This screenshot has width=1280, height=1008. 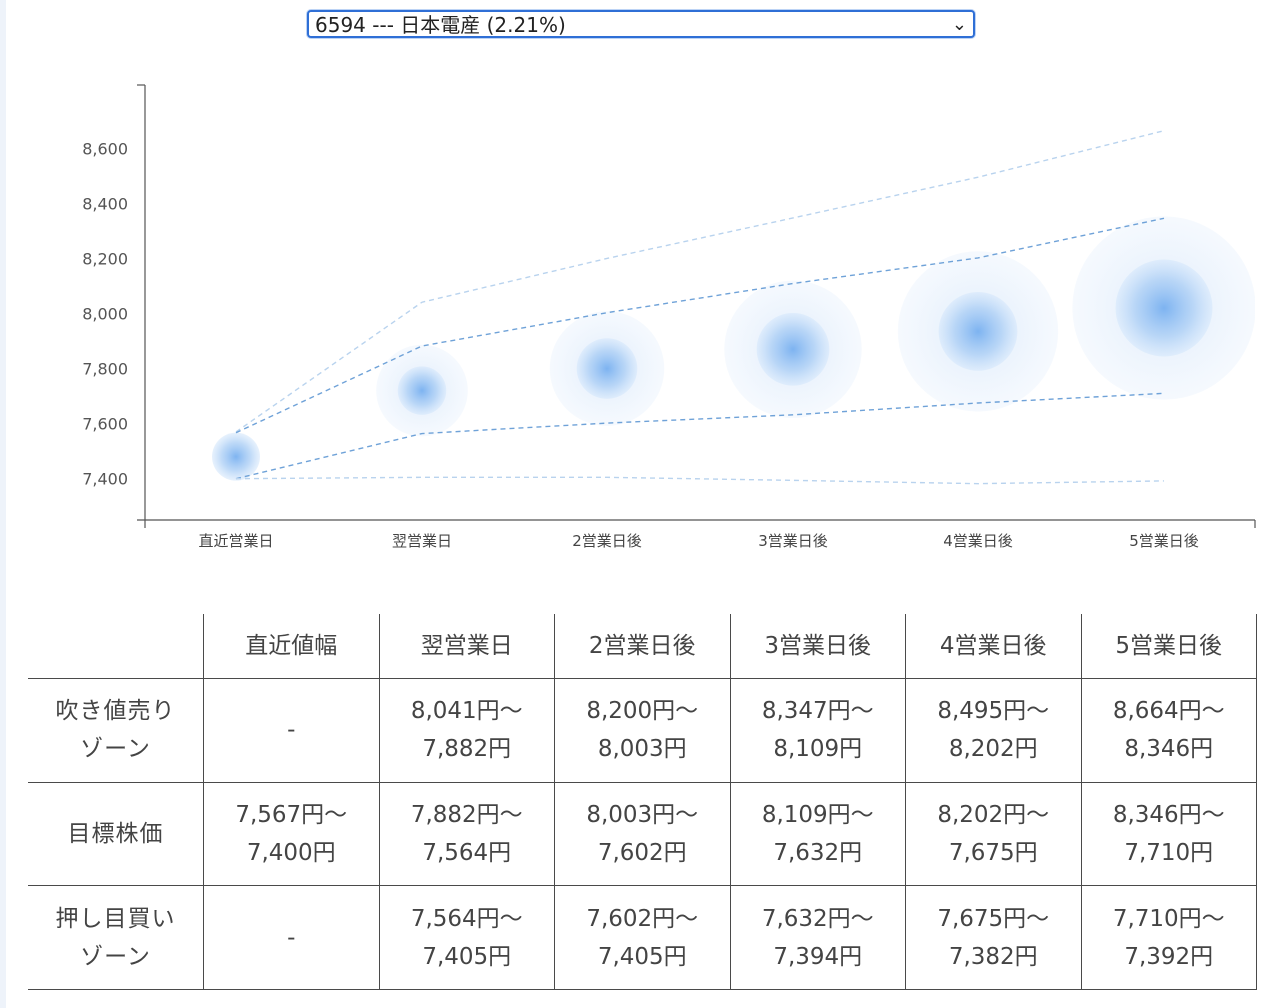 I want to click on price-range-cell: 7,882円〜 7,564円, so click(x=467, y=834).